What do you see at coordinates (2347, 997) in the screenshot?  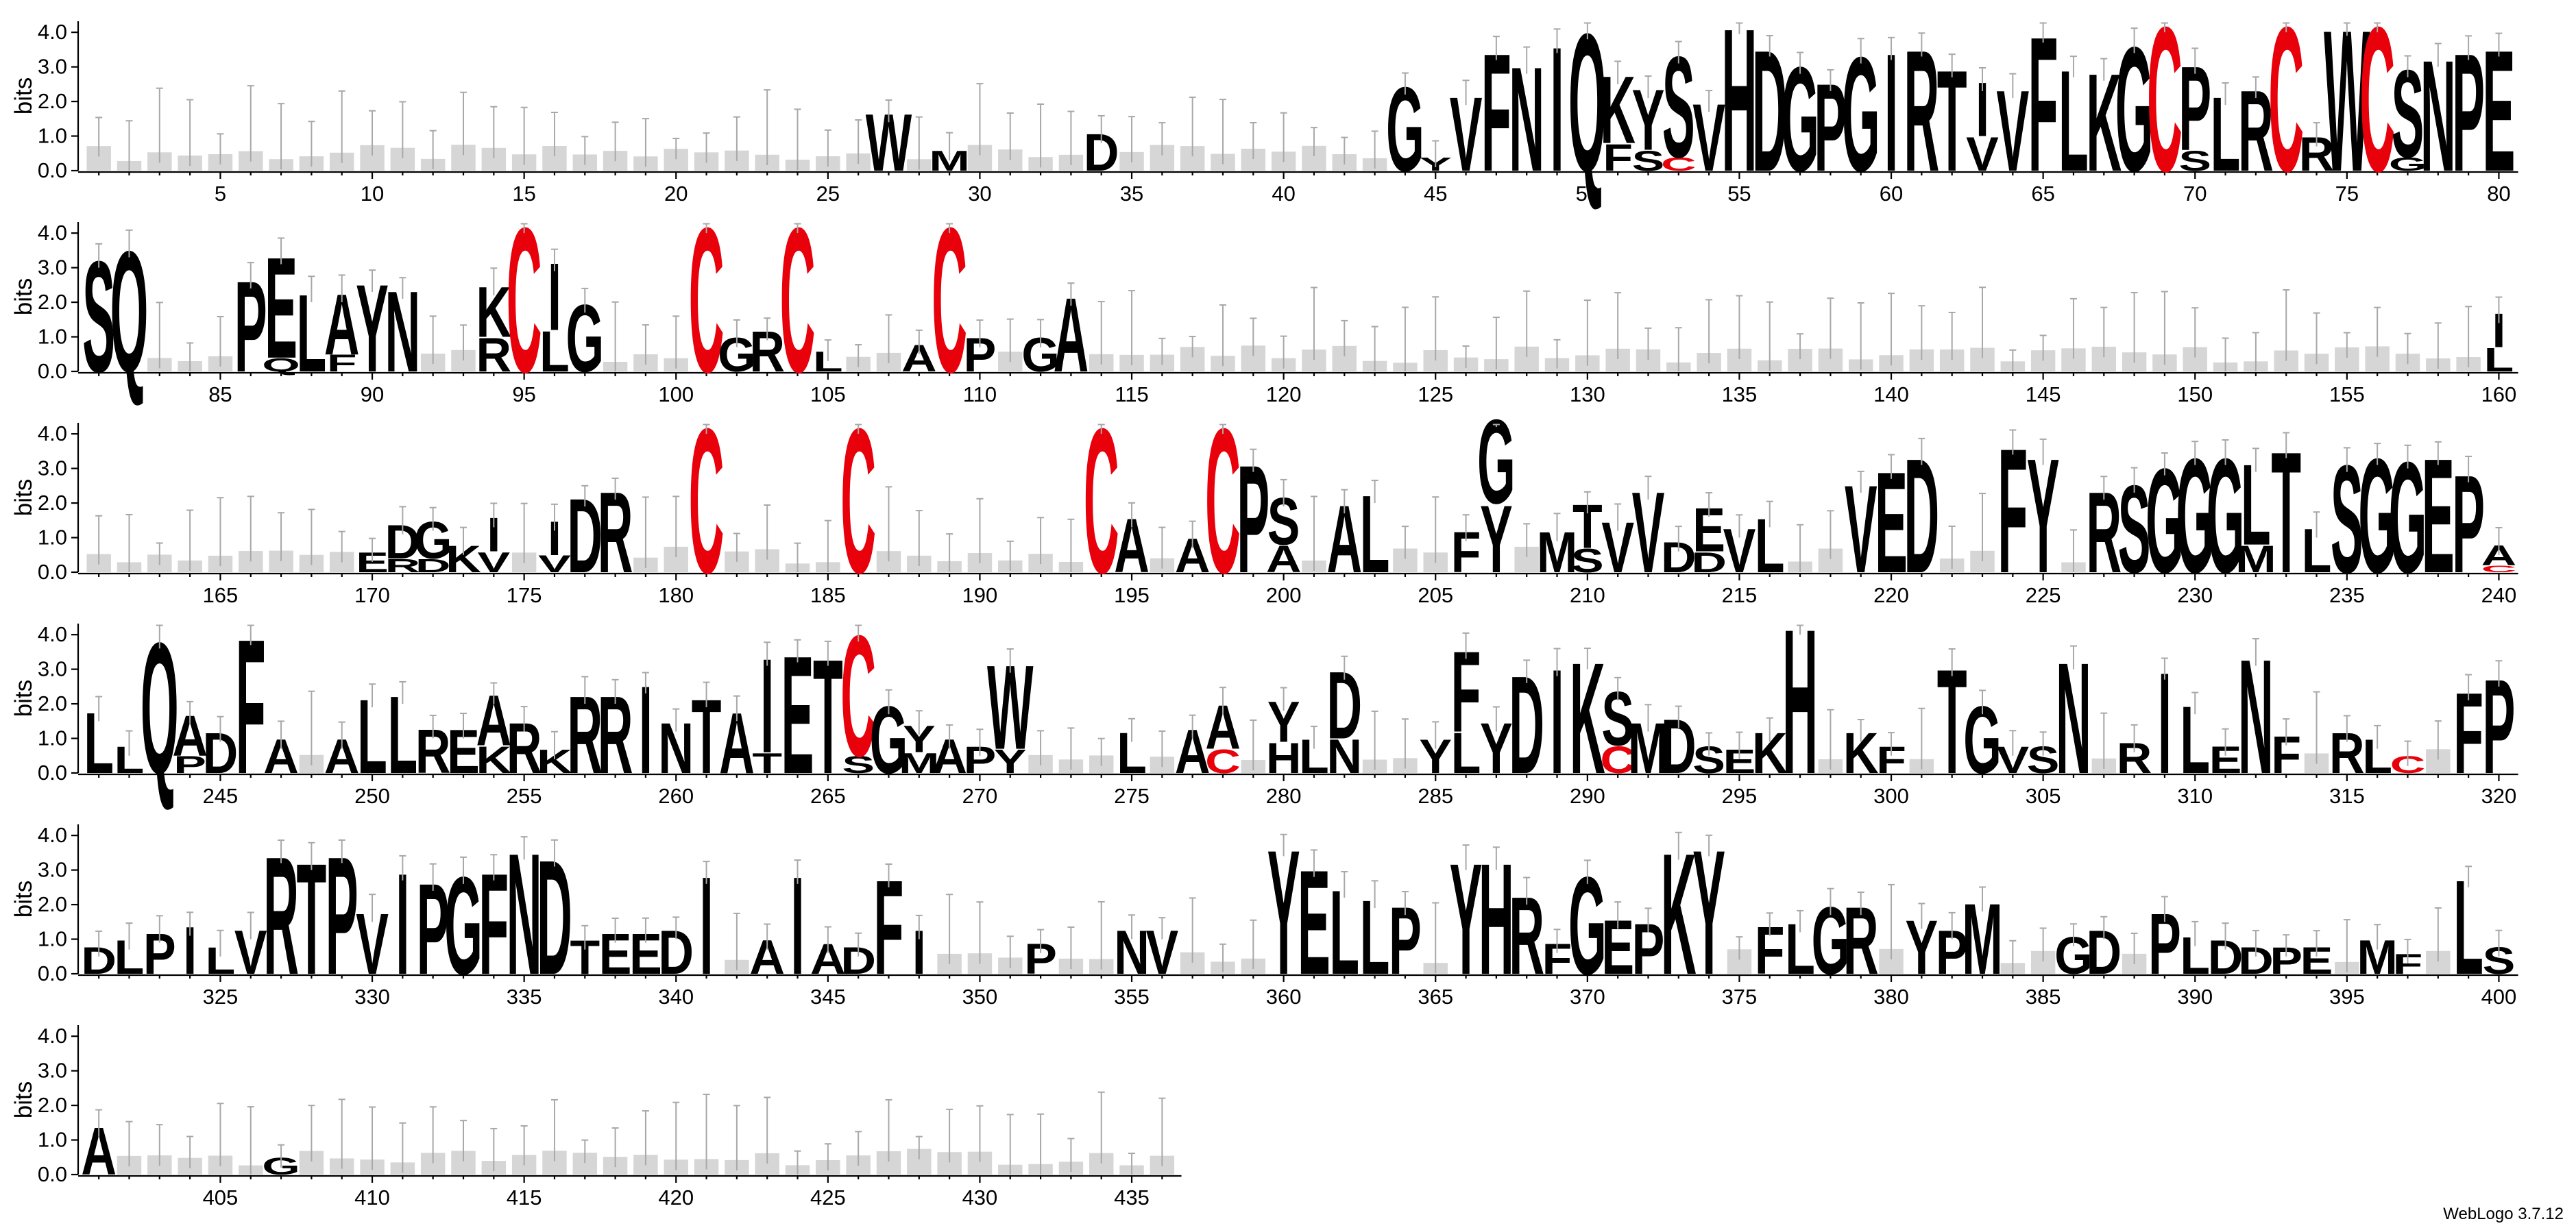 I see `x-tick-label: 395` at bounding box center [2347, 997].